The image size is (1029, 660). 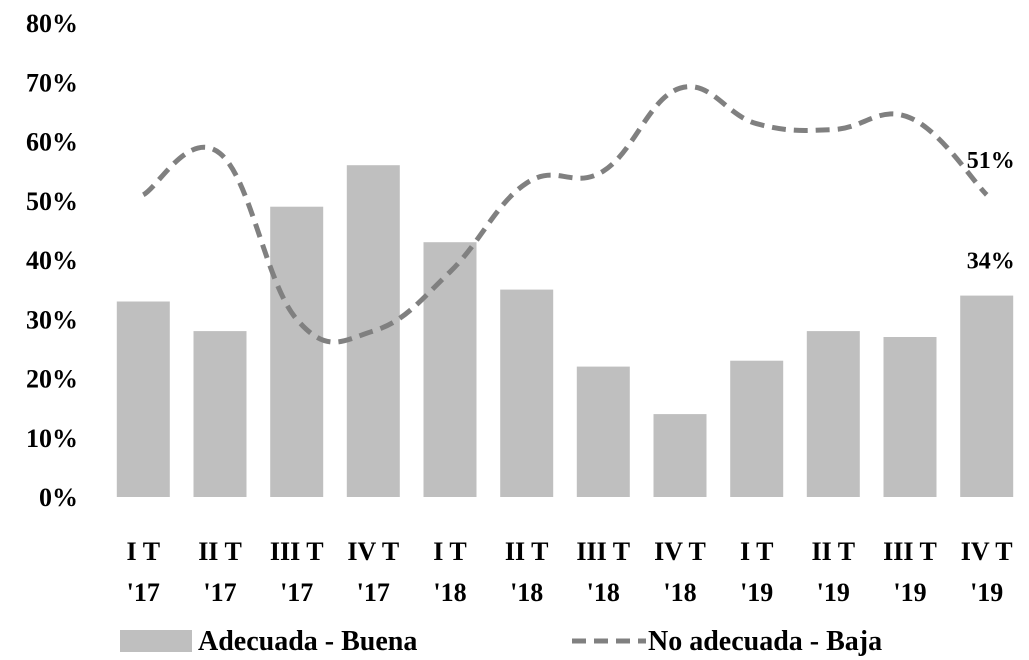 What do you see at coordinates (156, 641) in the screenshot?
I see `legend-swatch-adecuada-buena` at bounding box center [156, 641].